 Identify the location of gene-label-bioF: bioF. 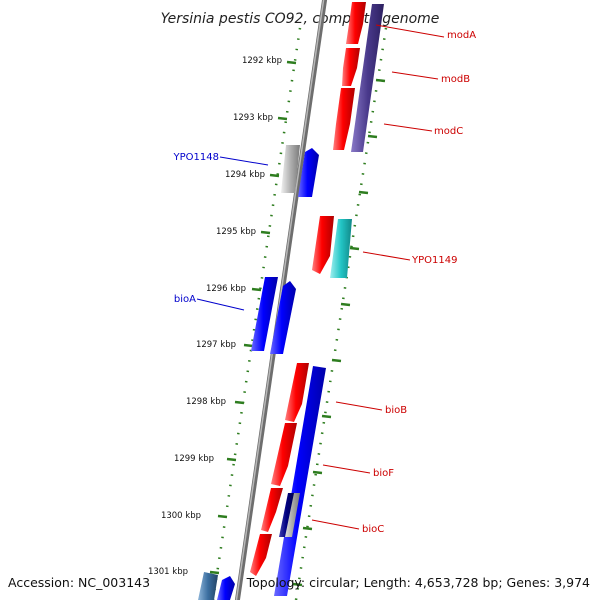
(383, 473).